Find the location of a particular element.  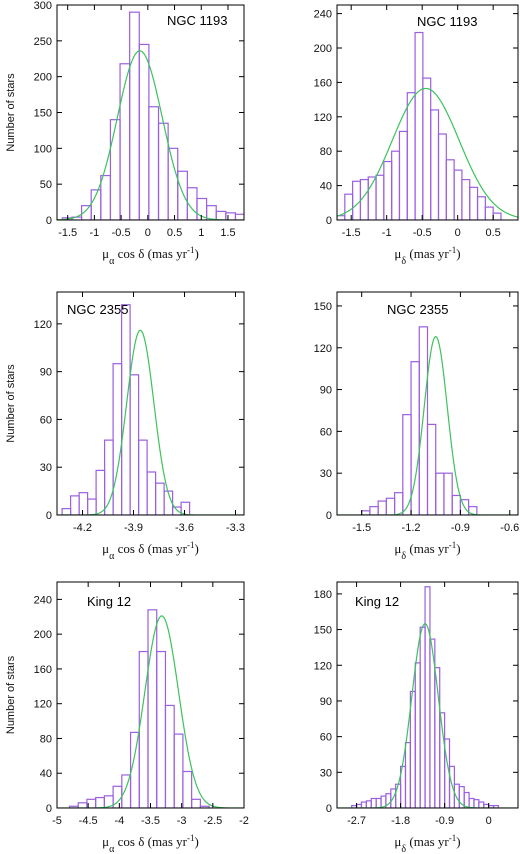

y-tick-label: 200 is located at coordinates (43, 78).